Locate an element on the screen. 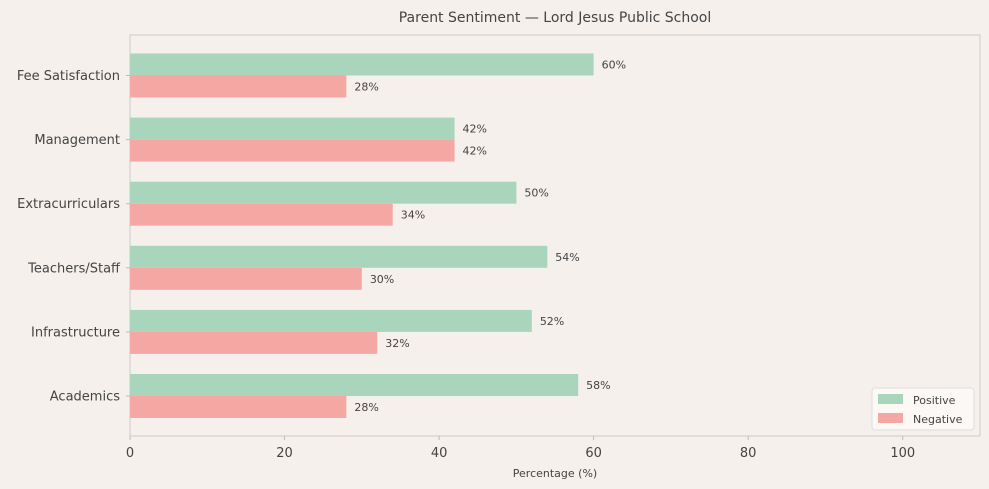 The height and width of the screenshot is (489, 989). x-tick-label-100: 100 is located at coordinates (902, 453).